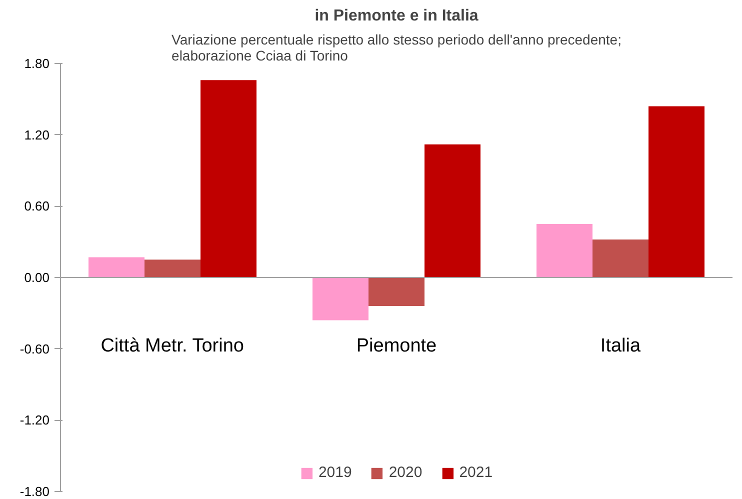  Describe the element at coordinates (397, 48) in the screenshot. I see `chart-subtitle: Variazione percentuale rispetto allo stesso periodo dell'anno precedente; elaborazione Cciaa di Torino` at that location.